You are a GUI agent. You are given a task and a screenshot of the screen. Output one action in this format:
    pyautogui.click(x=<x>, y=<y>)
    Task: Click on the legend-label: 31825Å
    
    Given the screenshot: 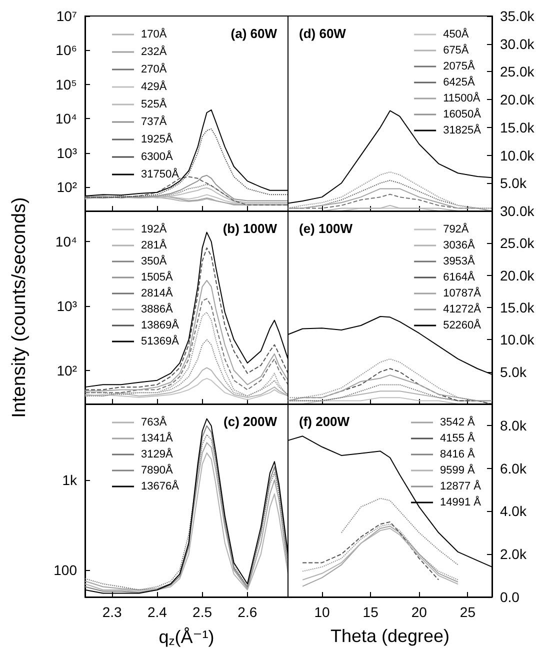 What is the action you would take?
    pyautogui.click(x=462, y=130)
    